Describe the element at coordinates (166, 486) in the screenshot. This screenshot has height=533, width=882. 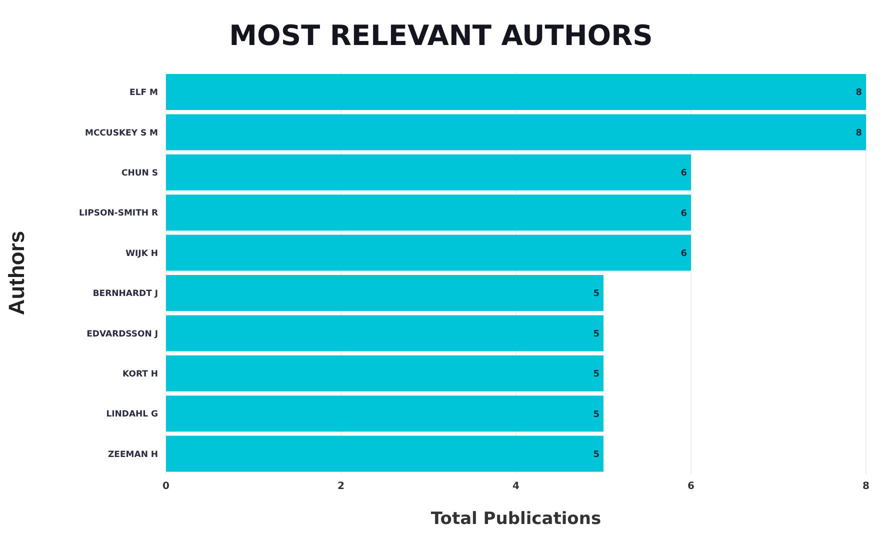
I see `x-tick-label: 0` at that location.